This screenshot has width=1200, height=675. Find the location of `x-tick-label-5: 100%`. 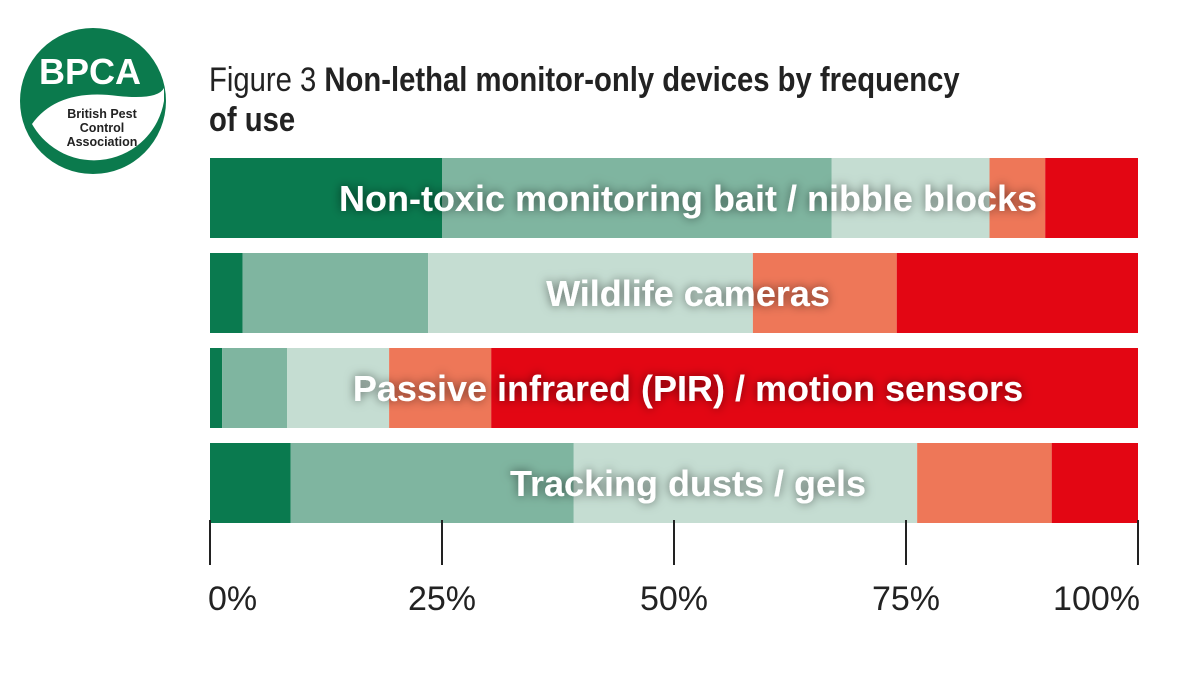

x-tick-label-5: 100% is located at coordinates (1096, 599).